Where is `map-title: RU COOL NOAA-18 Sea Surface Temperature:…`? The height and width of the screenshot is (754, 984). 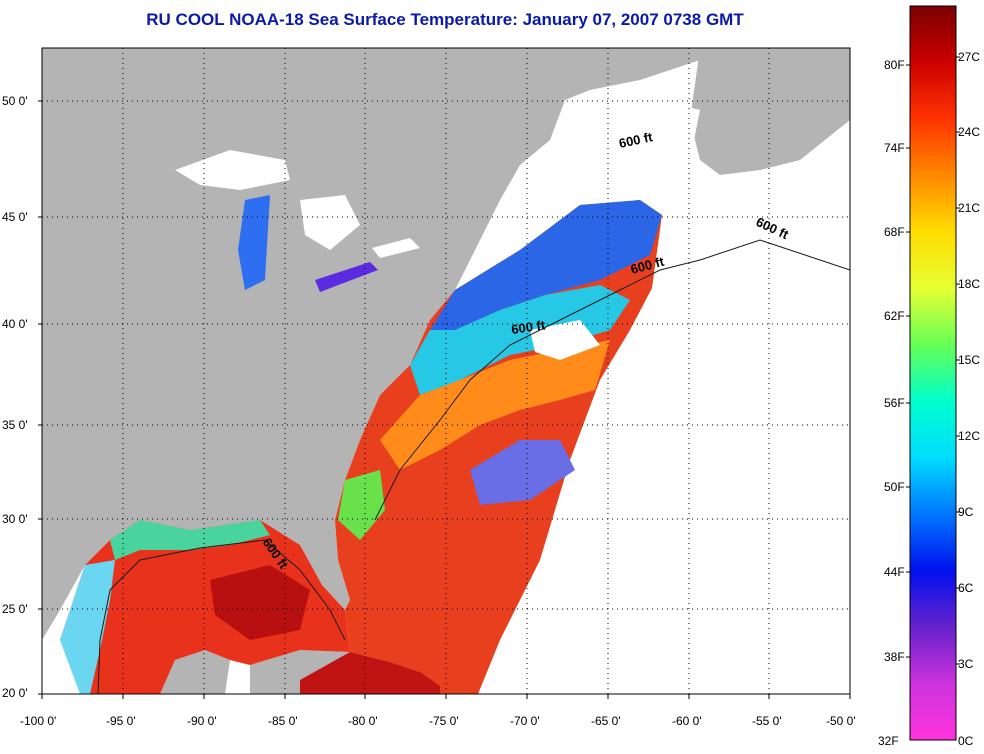 map-title: RU COOL NOAA-18 Sea Surface Temperature:… is located at coordinates (445, 19).